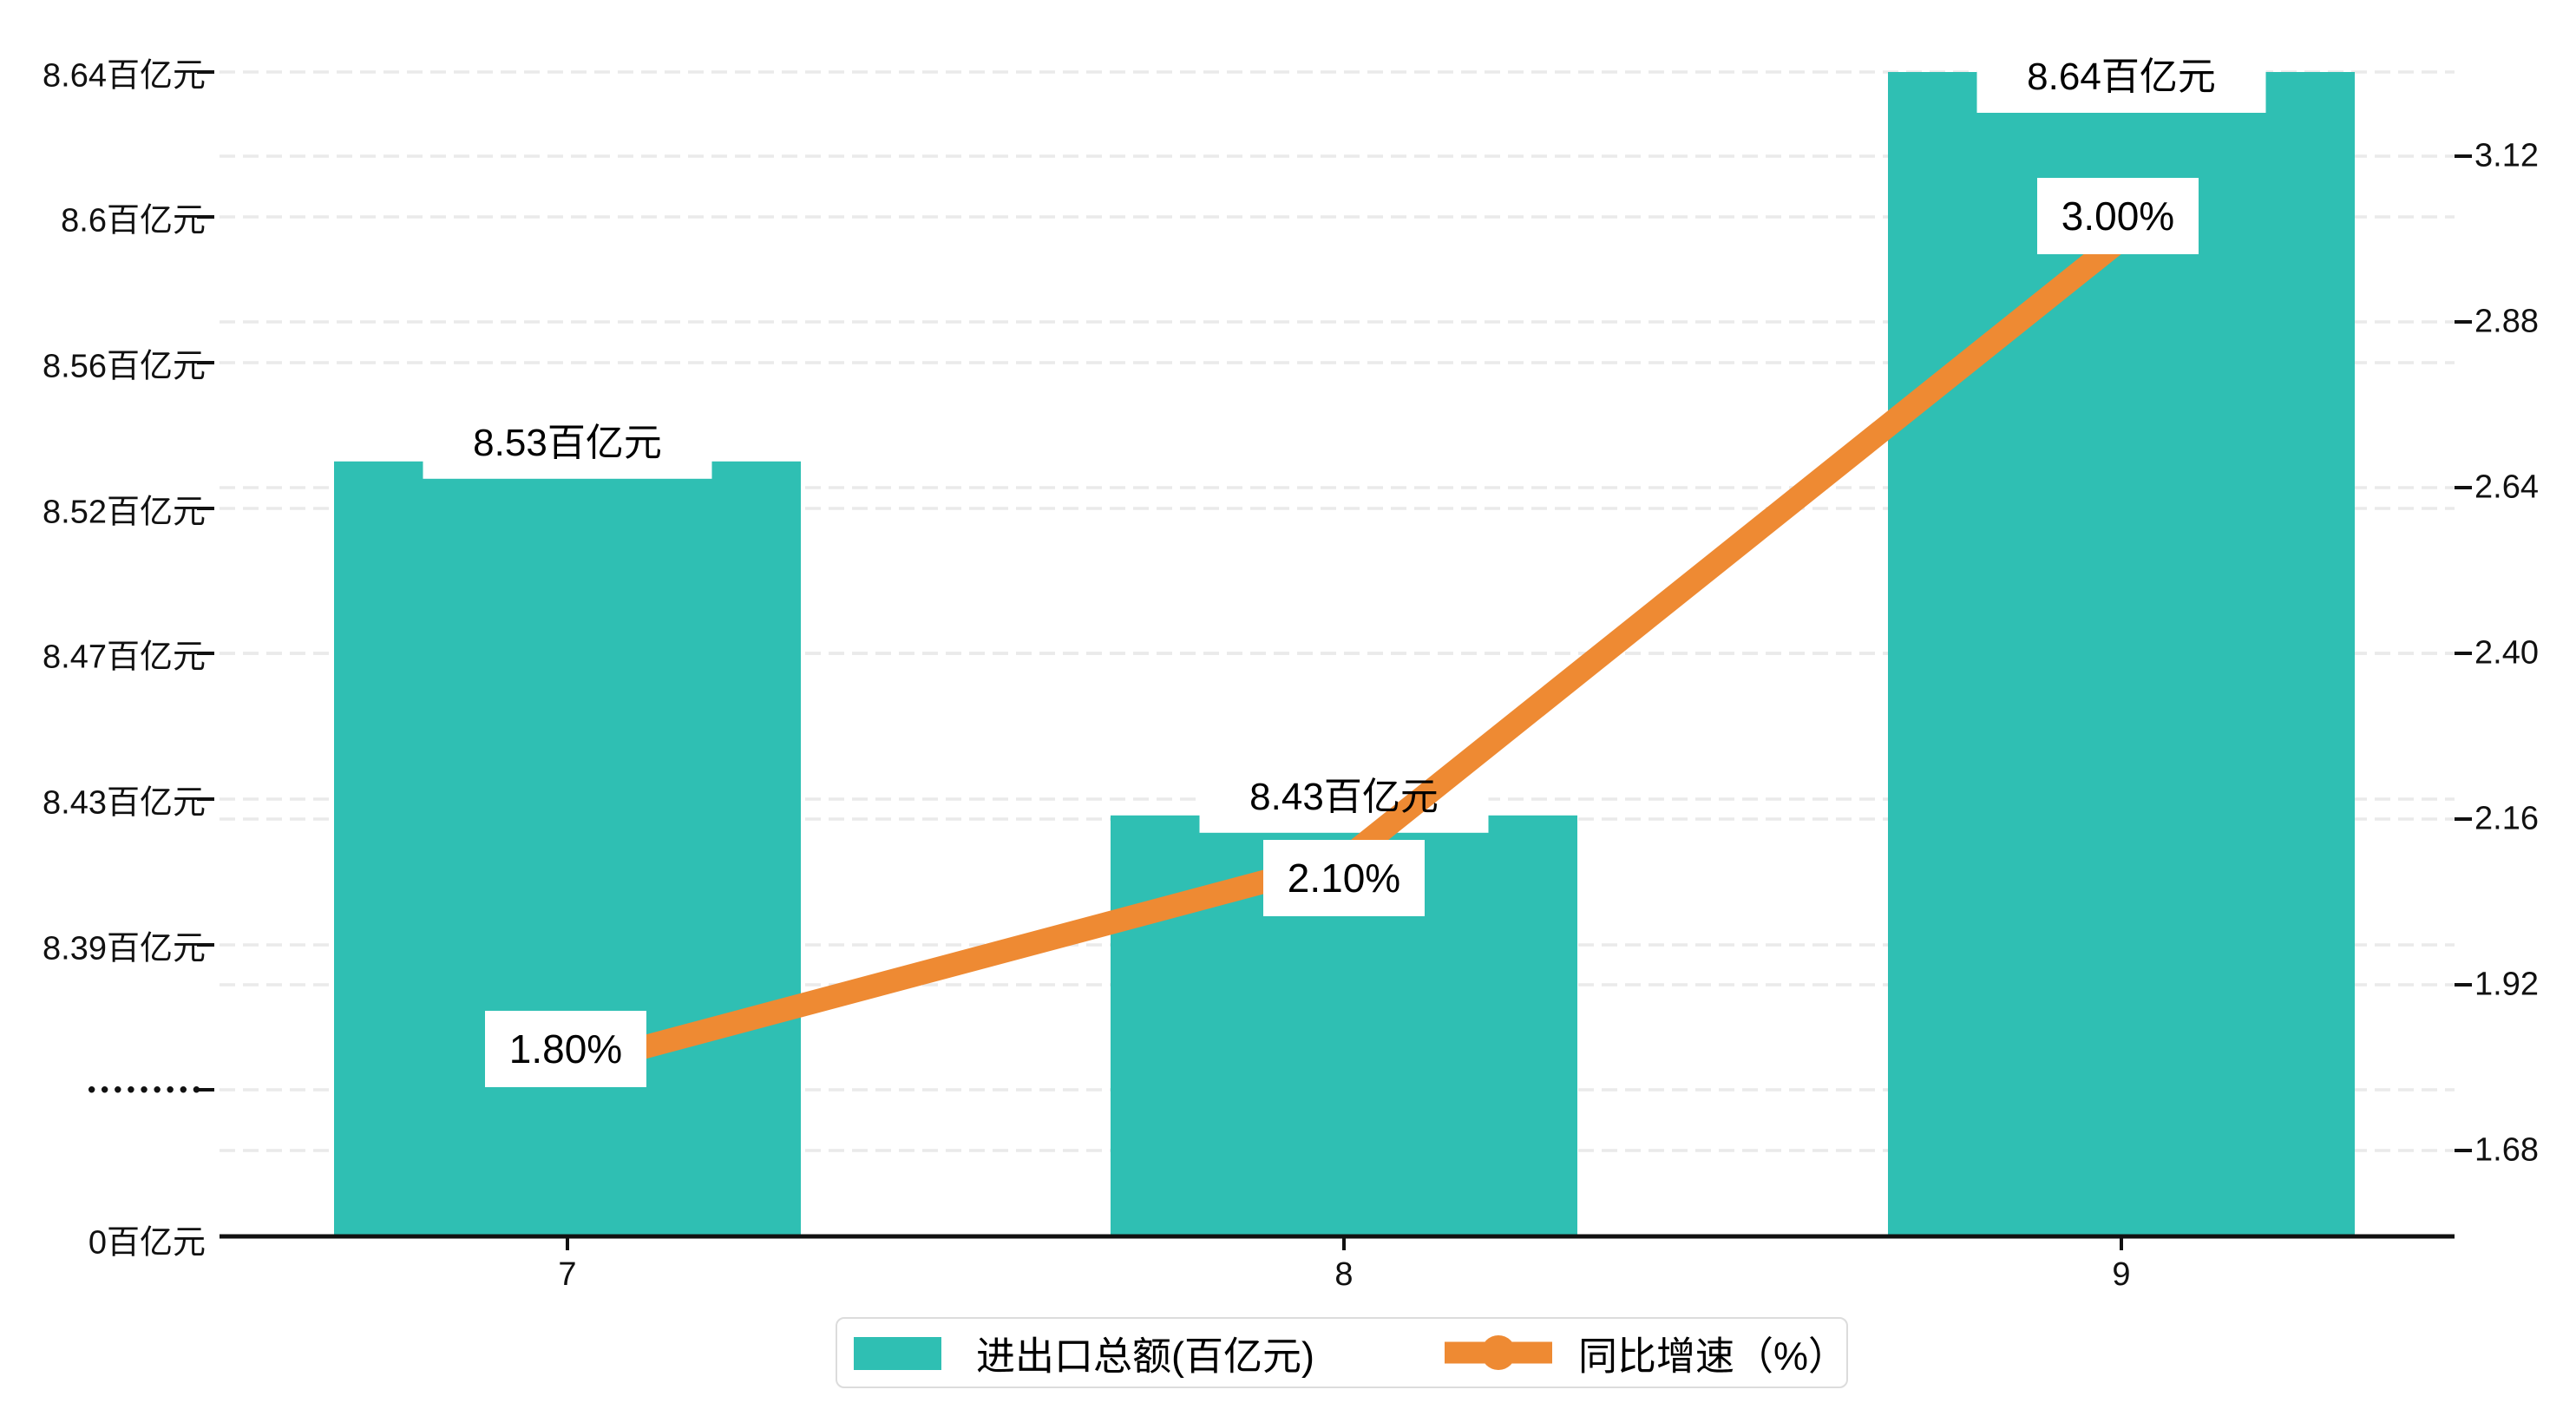 The width and height of the screenshot is (2576, 1416). Describe the element at coordinates (124, 76) in the screenshot. I see `left-axis-tick-label: 8.64百亿元` at that location.